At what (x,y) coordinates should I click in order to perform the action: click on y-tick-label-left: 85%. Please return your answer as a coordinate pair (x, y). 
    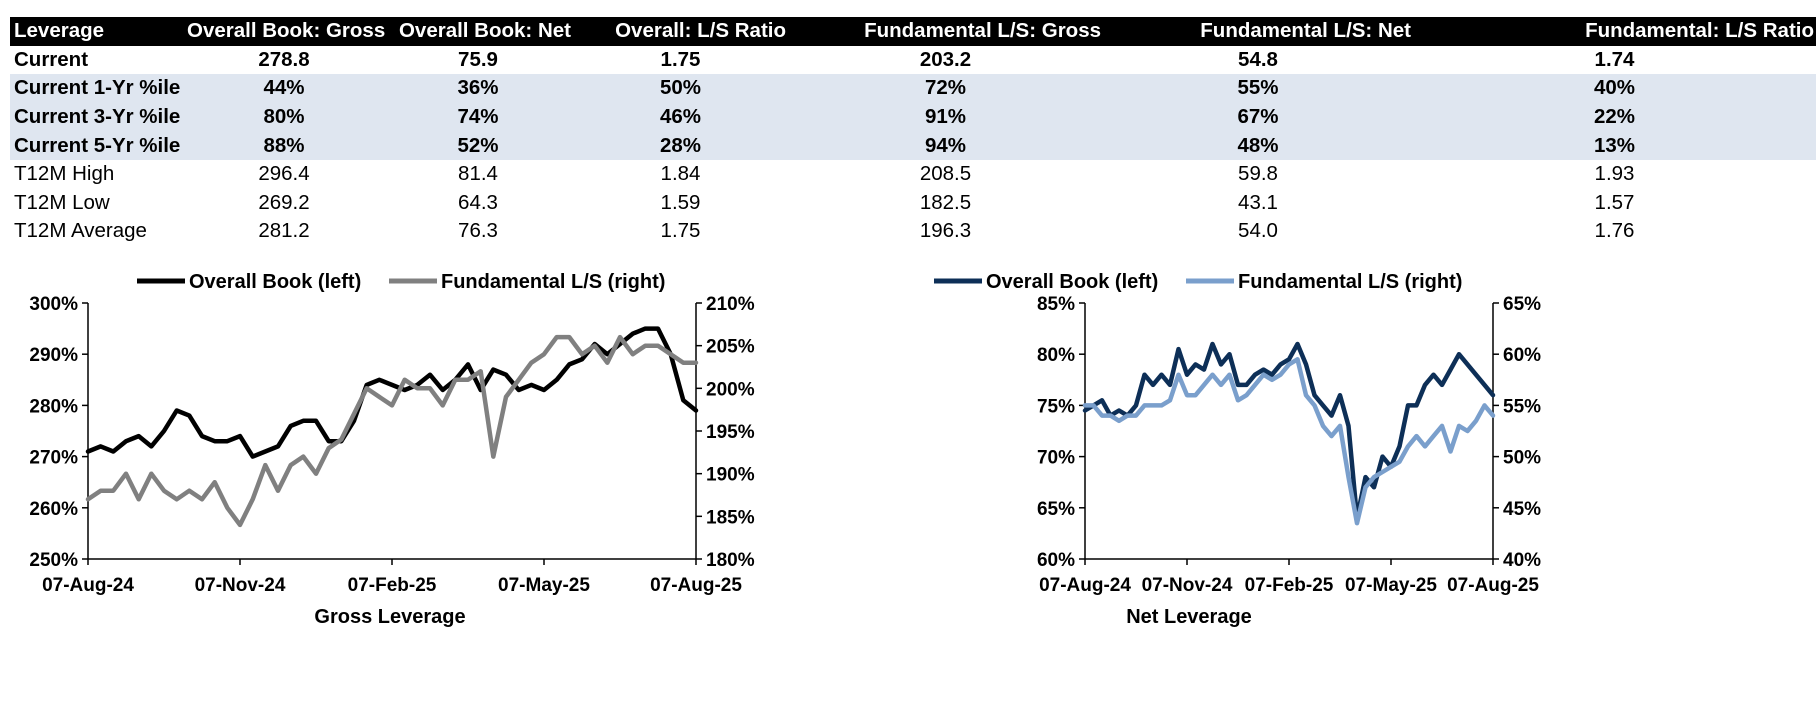
    Looking at the image, I should click on (1056, 304).